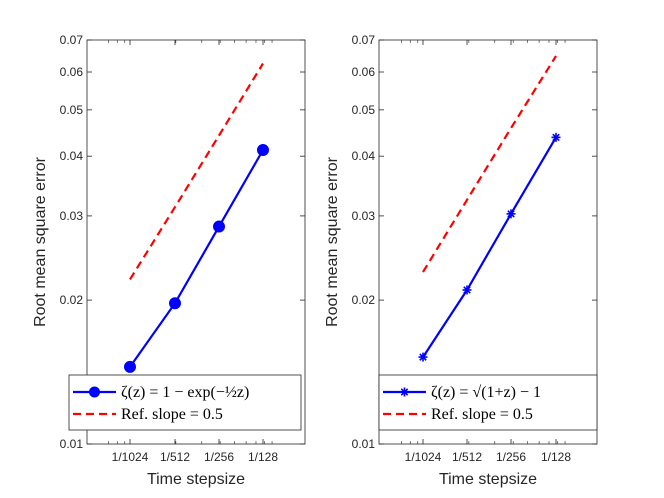  I want to click on legend-entry-1: ζ(z) = 1 − exp(−½z), so click(185, 392).